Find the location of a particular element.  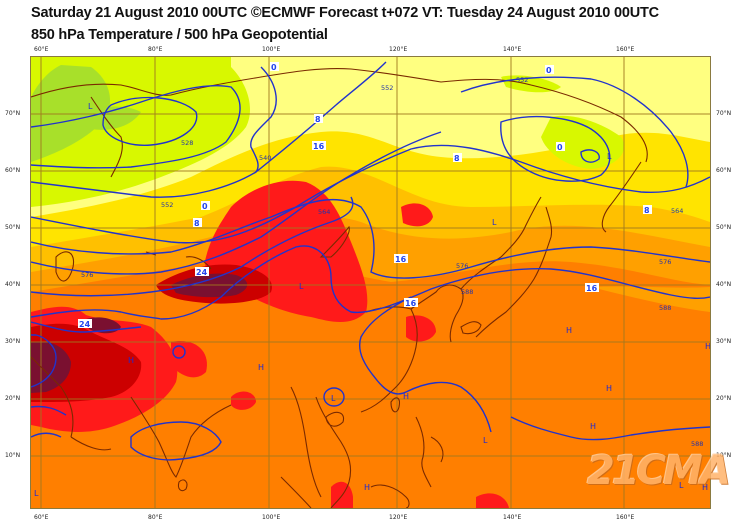

temp-label-24-c: 24 is located at coordinates (202, 272).